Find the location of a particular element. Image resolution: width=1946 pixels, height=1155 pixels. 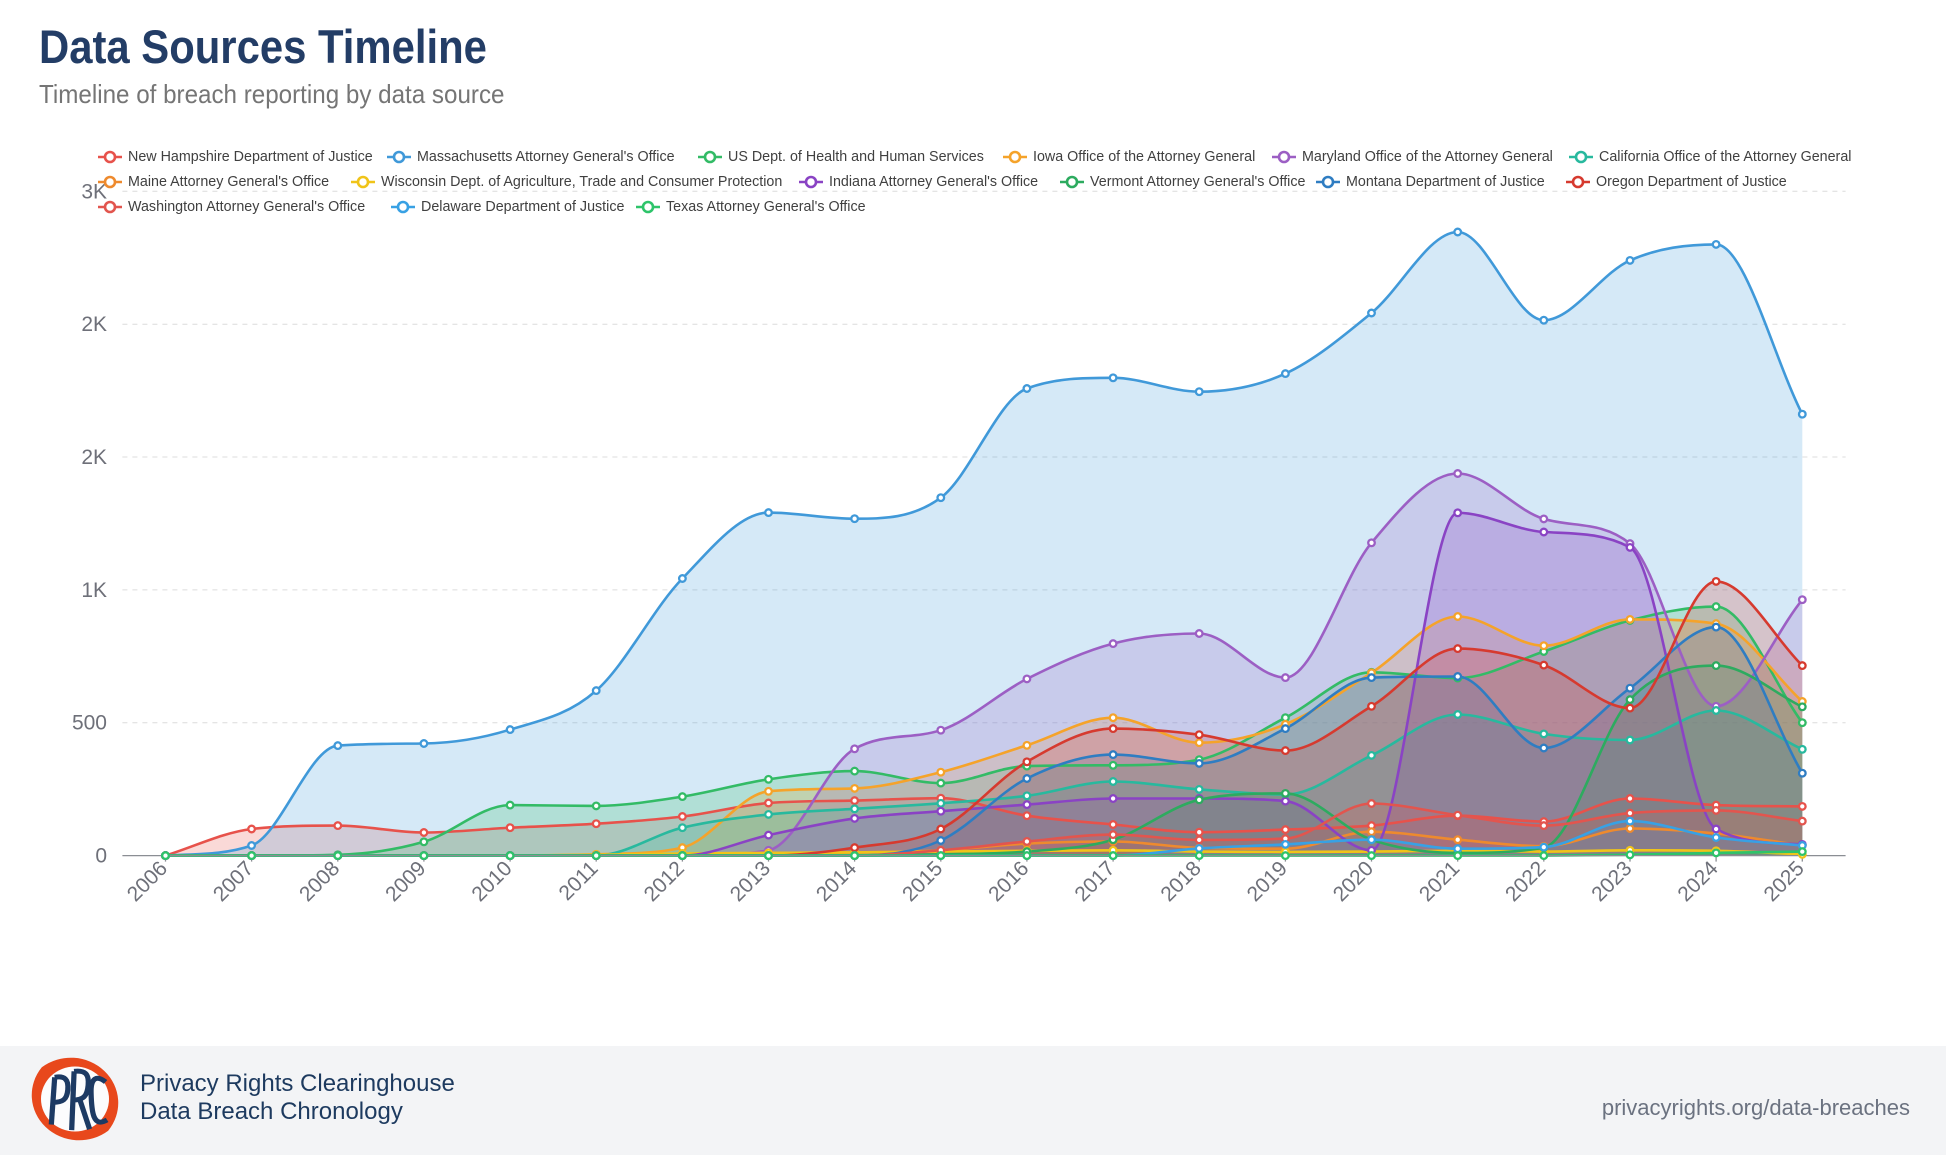

svg-text: 2007 is located at coordinates (233, 881).